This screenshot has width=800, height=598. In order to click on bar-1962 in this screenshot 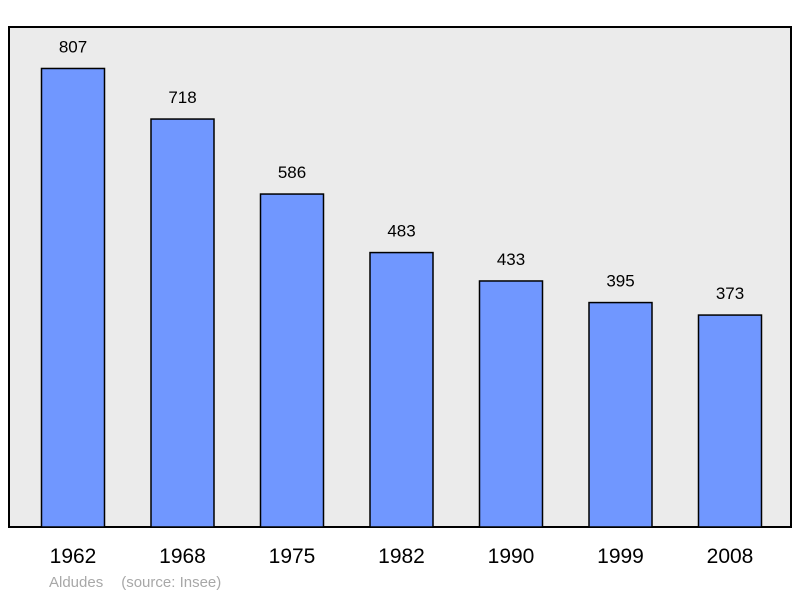, I will do `click(73, 297)`.